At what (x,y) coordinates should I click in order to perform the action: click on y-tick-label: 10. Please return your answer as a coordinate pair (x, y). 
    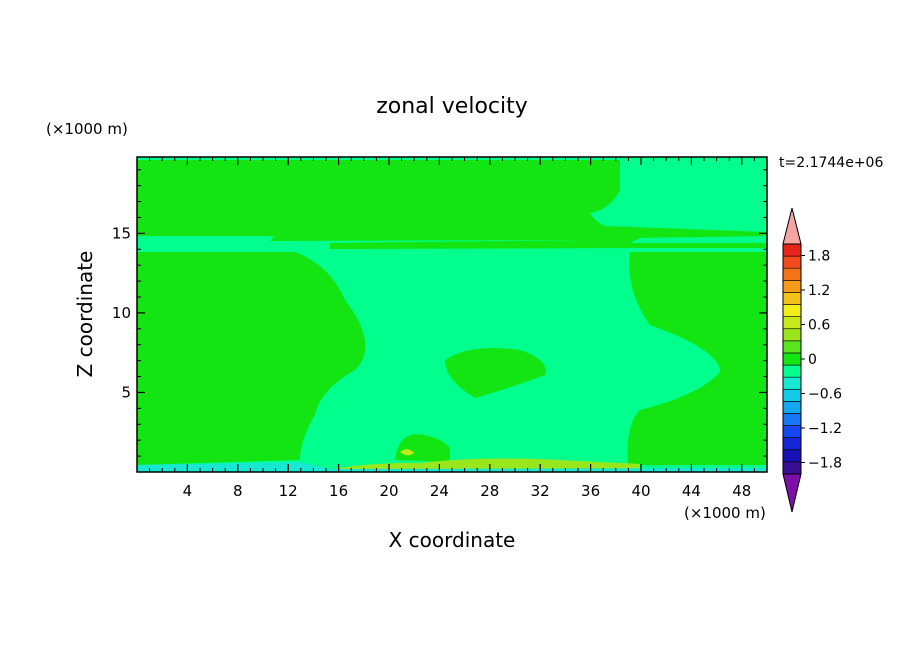
    Looking at the image, I should click on (121, 313).